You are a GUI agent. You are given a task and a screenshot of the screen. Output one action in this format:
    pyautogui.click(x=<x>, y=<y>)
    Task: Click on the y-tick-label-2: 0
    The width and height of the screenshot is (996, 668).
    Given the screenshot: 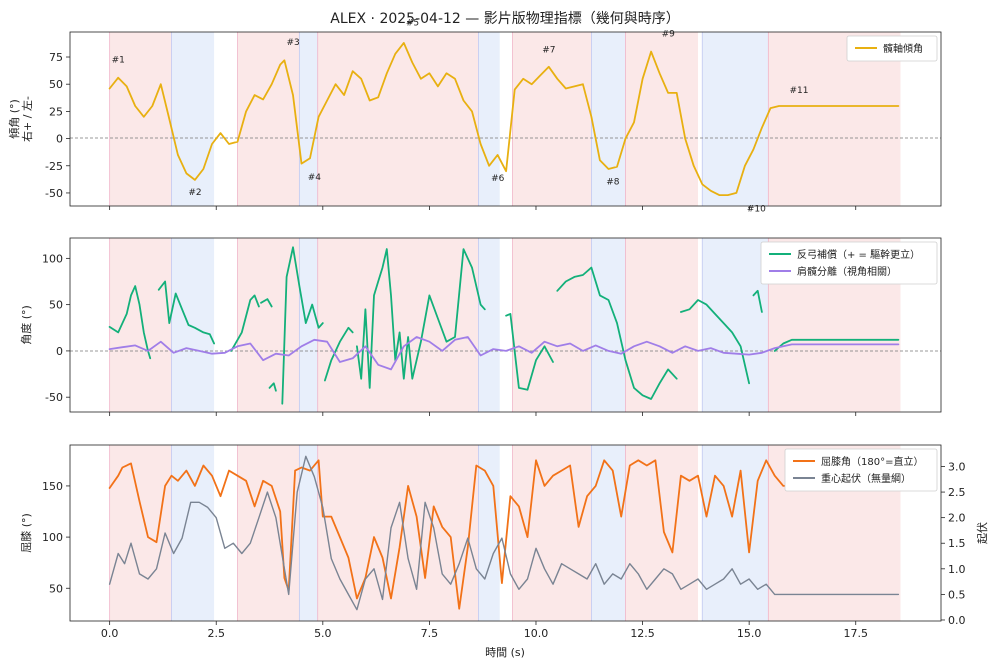 What is the action you would take?
    pyautogui.click(x=59, y=351)
    